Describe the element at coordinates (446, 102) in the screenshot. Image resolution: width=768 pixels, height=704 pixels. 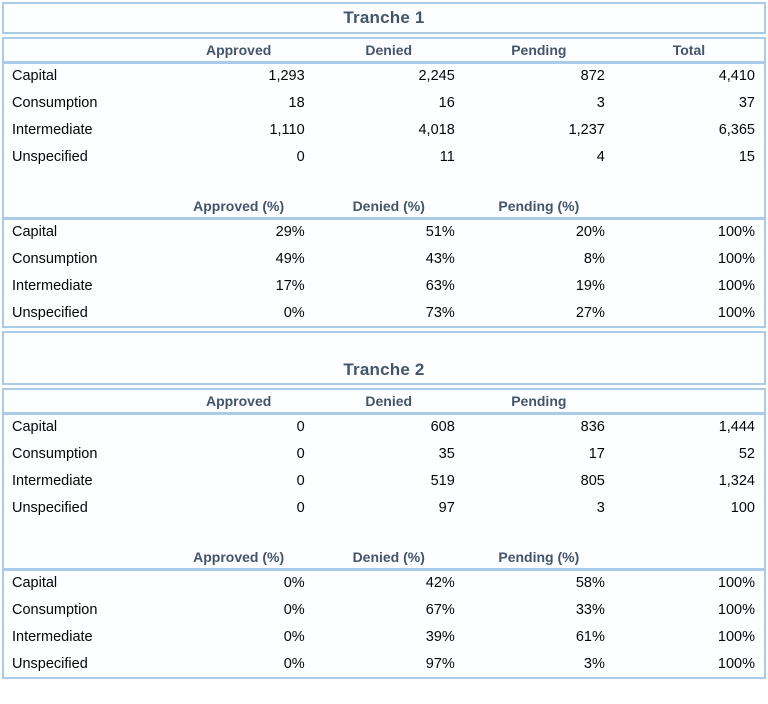
I see `cell-value: 16` at that location.